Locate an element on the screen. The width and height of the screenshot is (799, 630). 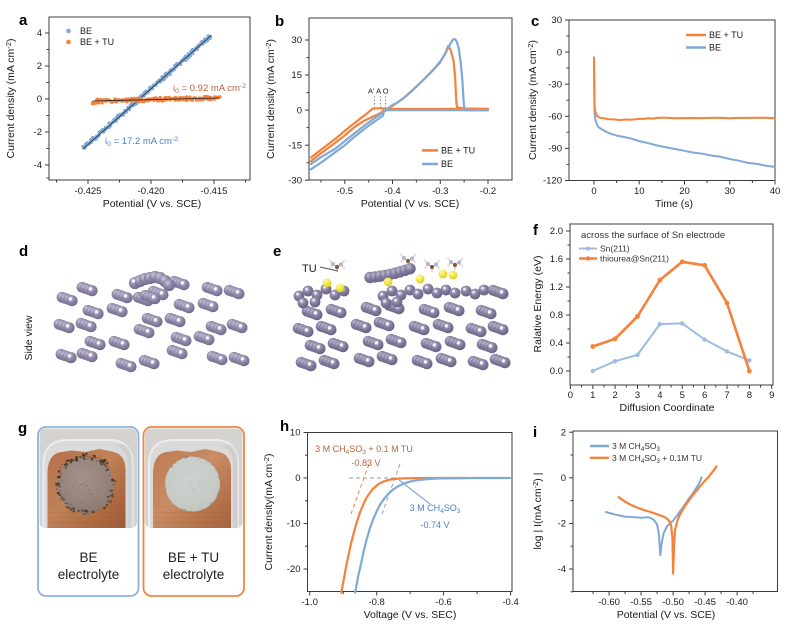
svg-text: 0.4 is located at coordinates (556, 343).